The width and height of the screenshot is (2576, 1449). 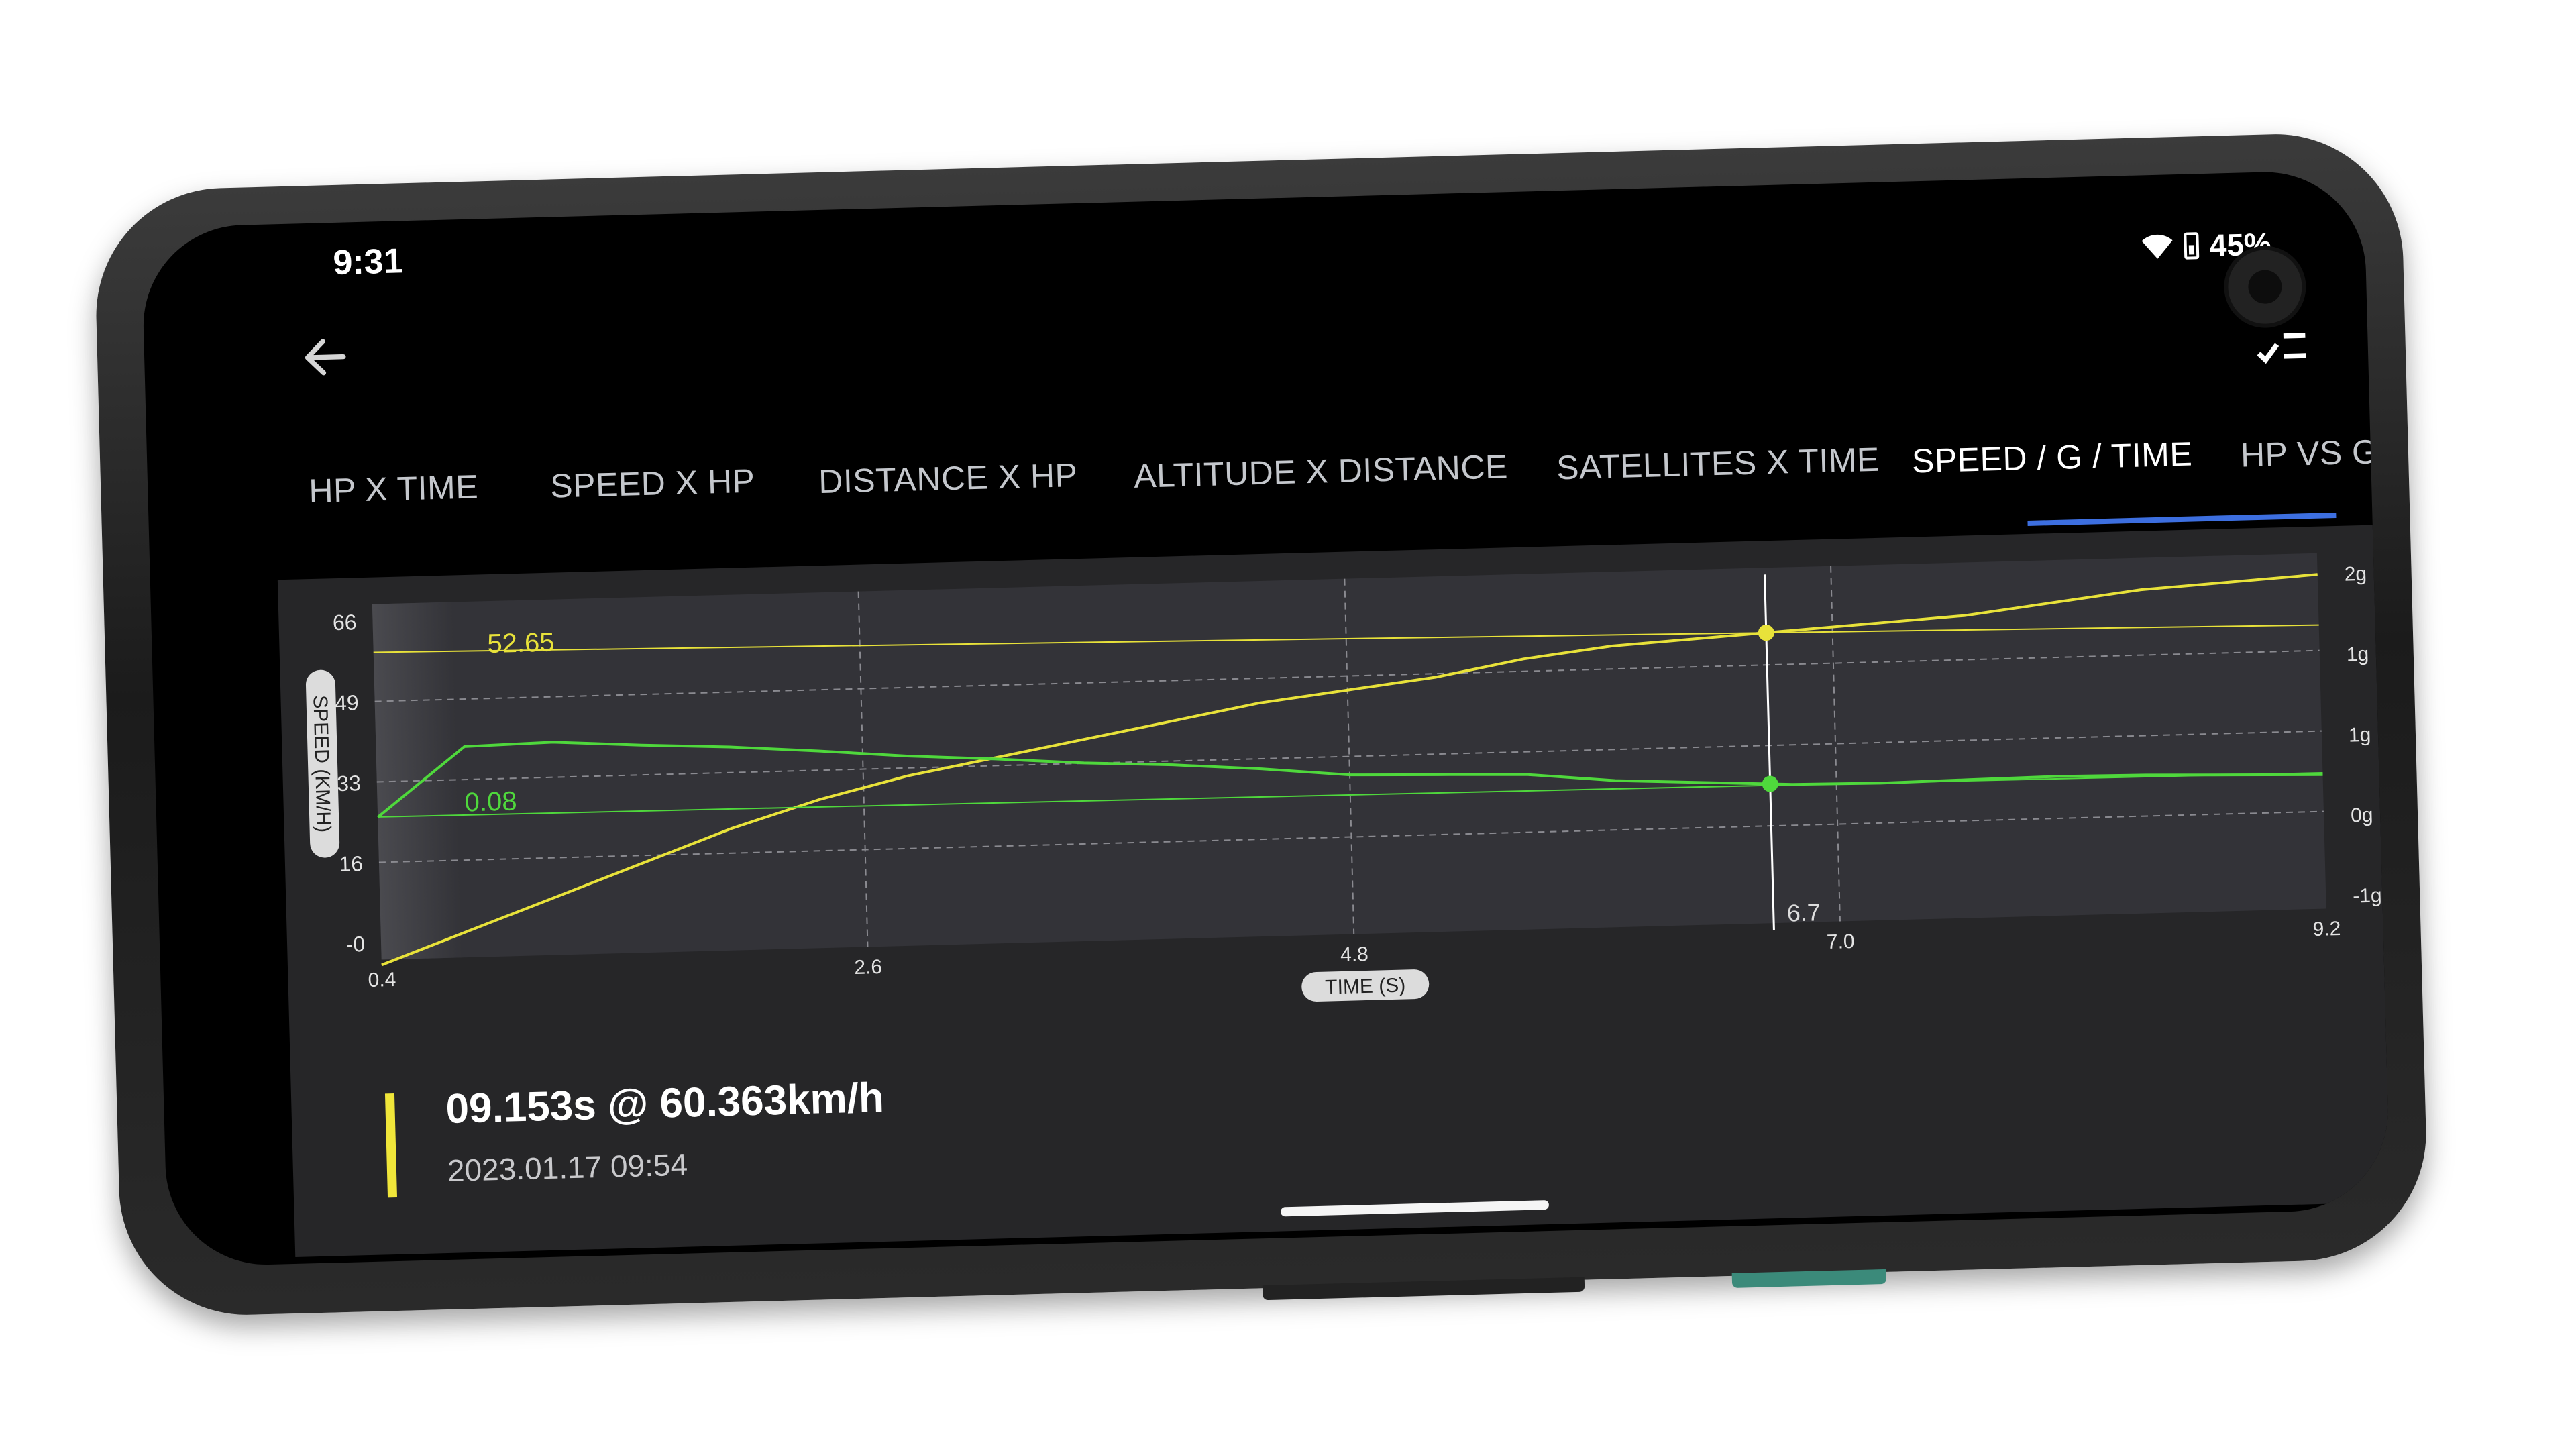 I want to click on speed-crosshair, so click(x=1346, y=638).